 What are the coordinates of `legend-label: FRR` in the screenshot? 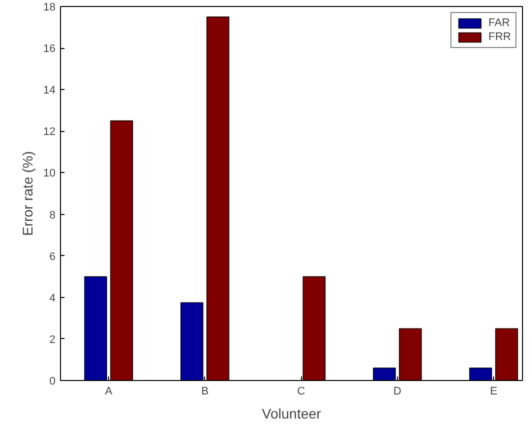 It's located at (499, 37).